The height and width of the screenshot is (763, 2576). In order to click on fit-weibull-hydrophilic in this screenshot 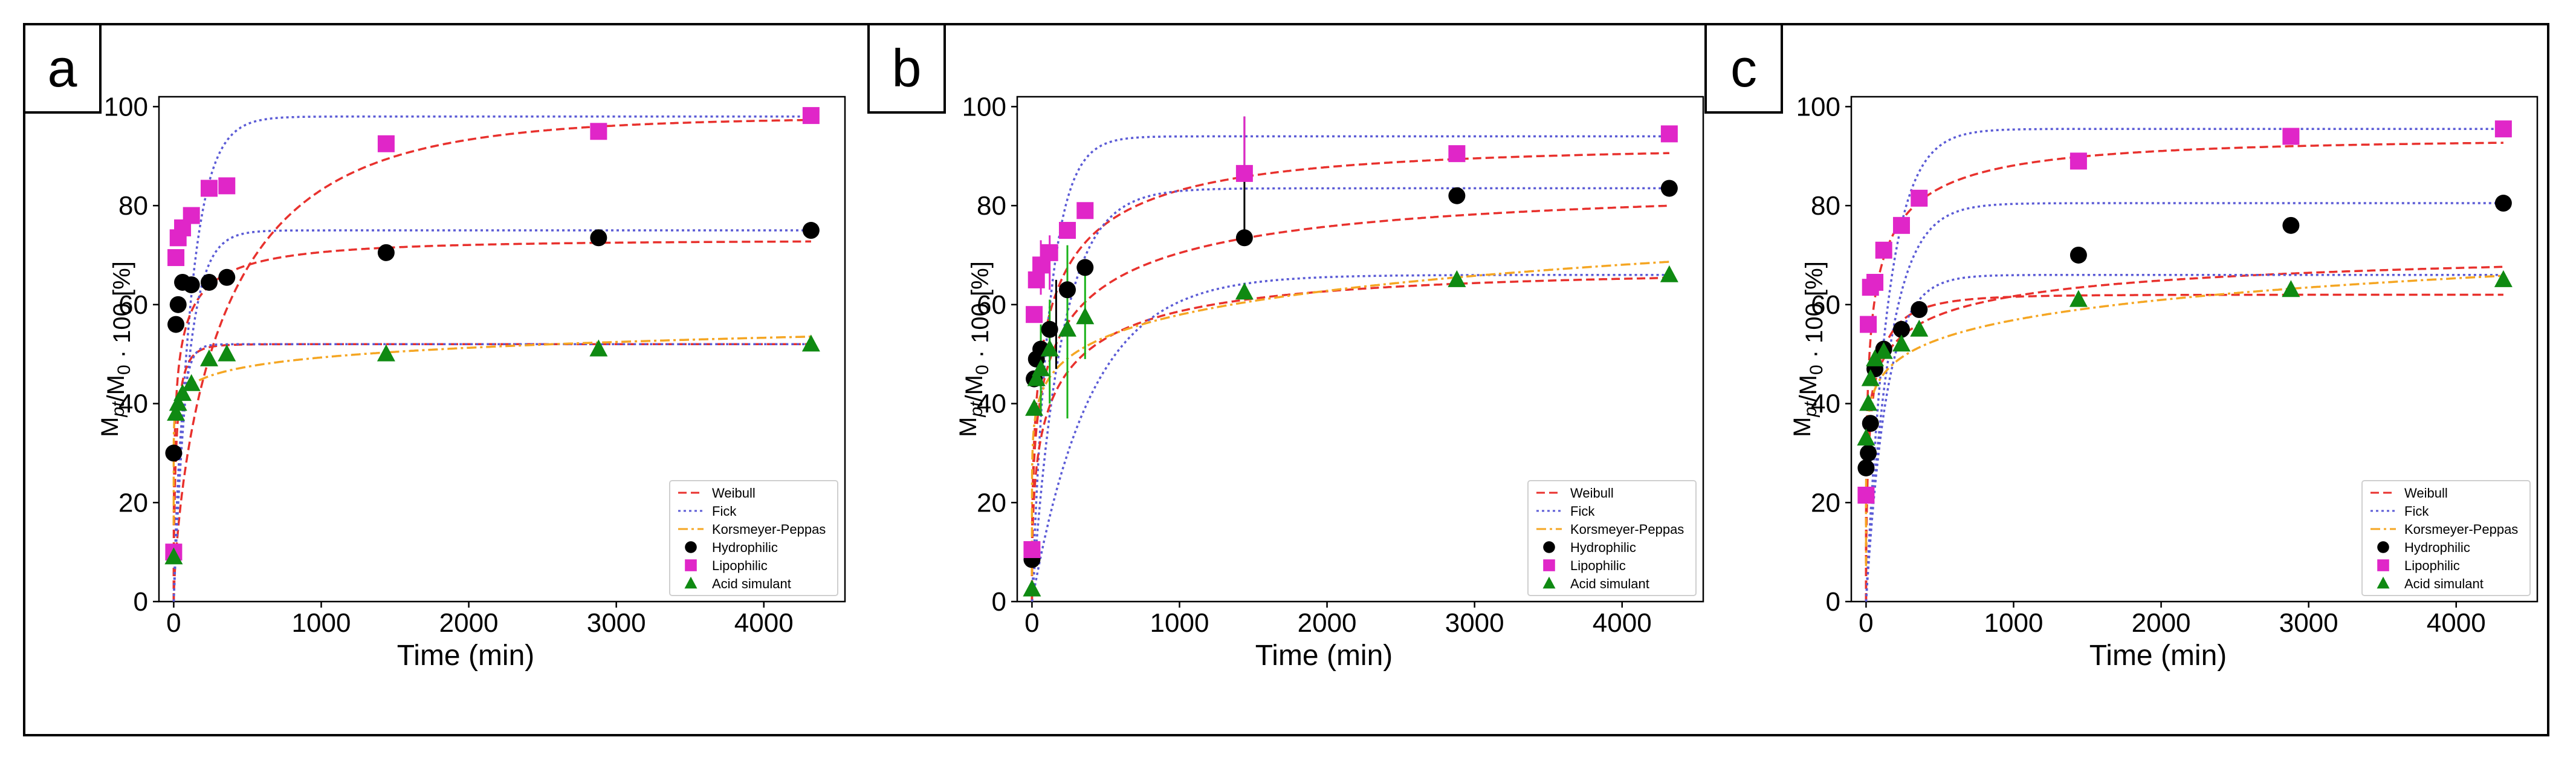, I will do `click(491, 421)`.